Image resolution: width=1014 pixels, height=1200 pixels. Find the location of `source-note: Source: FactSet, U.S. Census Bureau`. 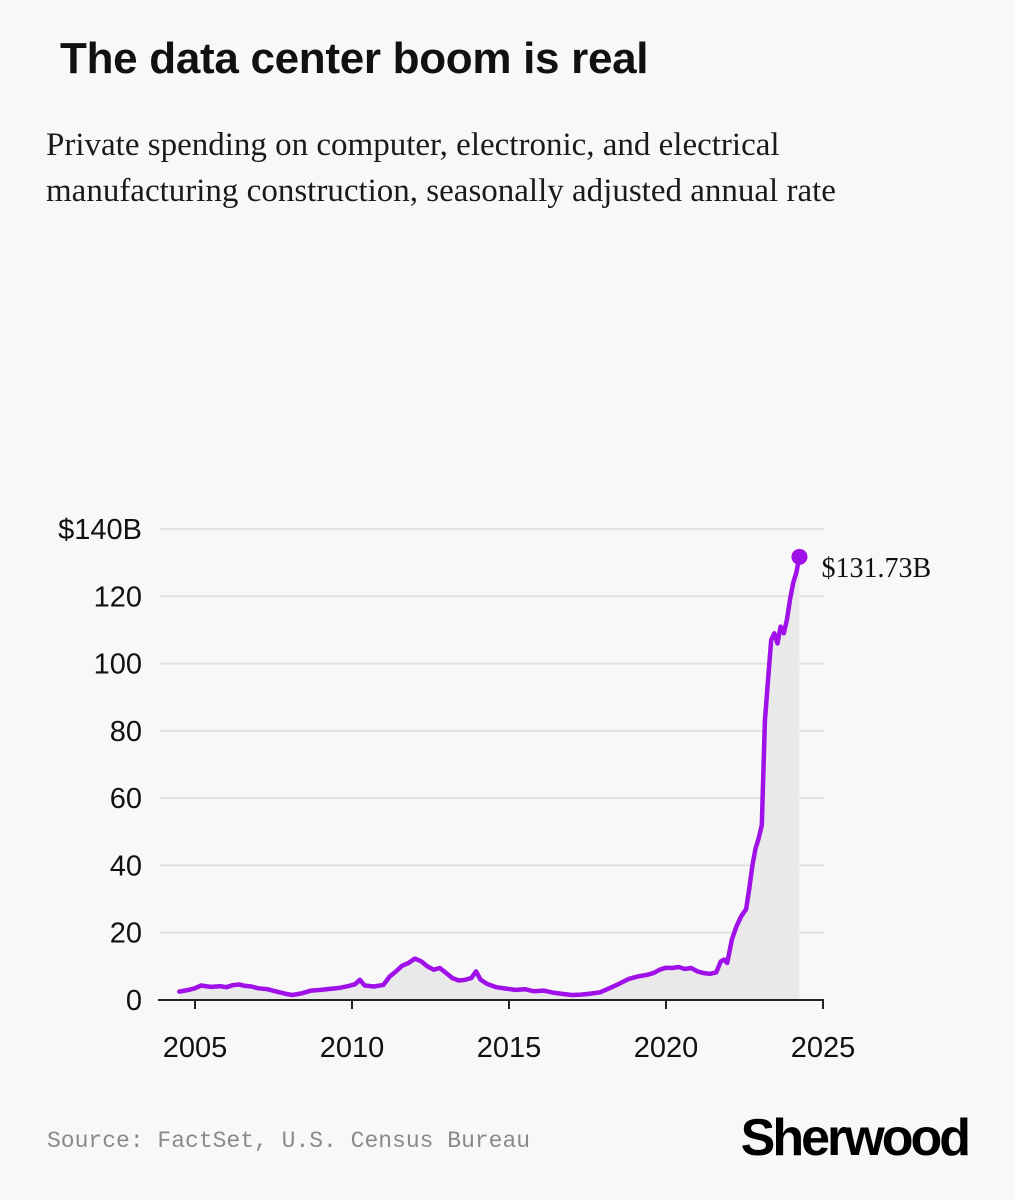

source-note: Source: FactSet, U.S. Census Bureau is located at coordinates (289, 1141).